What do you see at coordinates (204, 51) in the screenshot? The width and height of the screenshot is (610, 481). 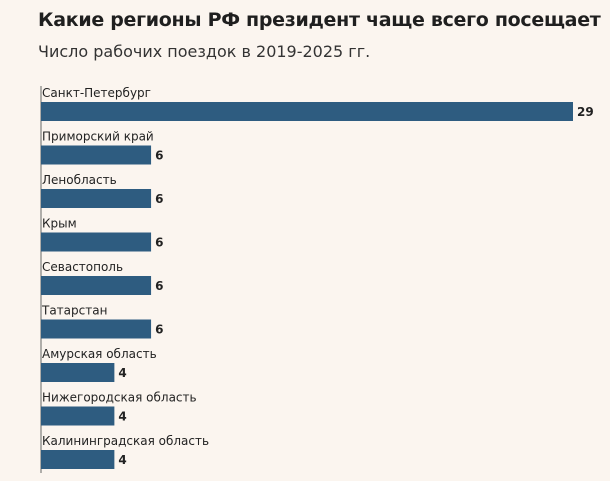 I see `chart-subtitle: Число рабочих поездок в 2019-2025 гг.` at bounding box center [204, 51].